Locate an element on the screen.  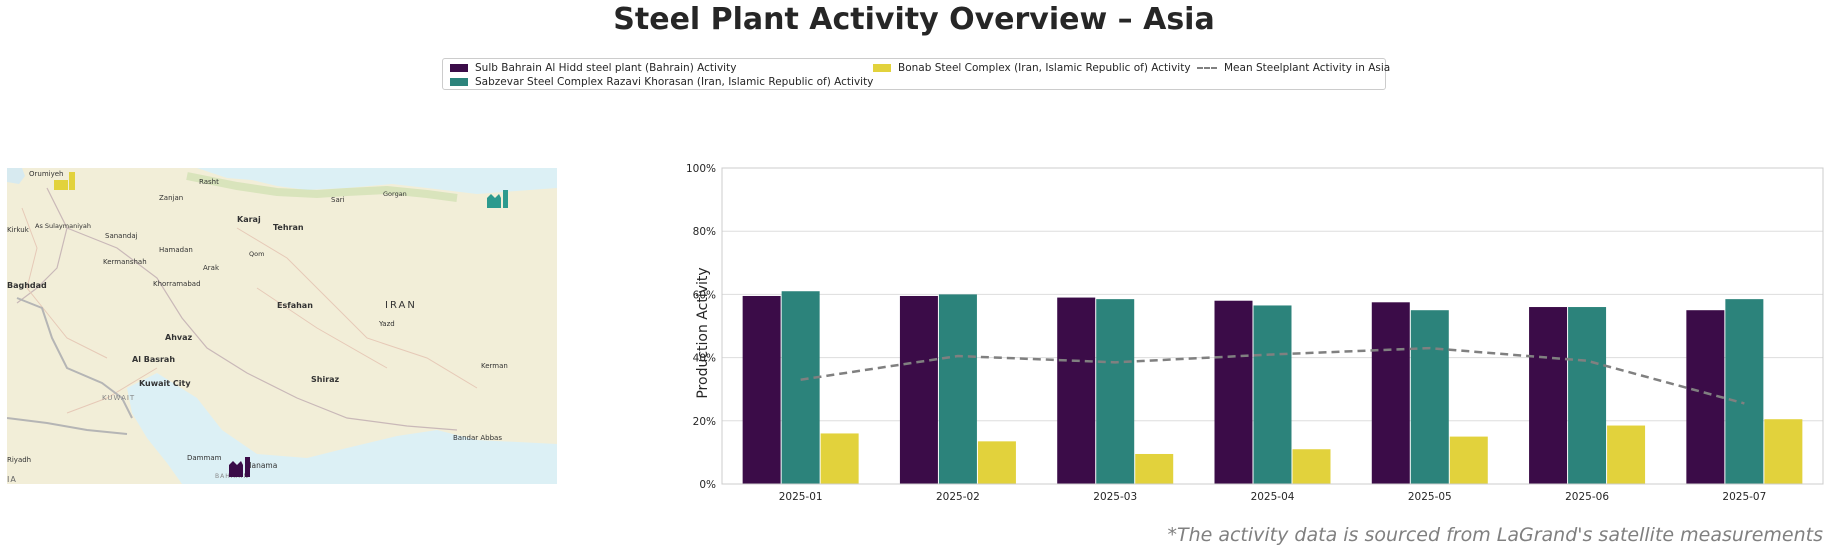
bar-2025-04-s0 is located at coordinates (1233, 392).